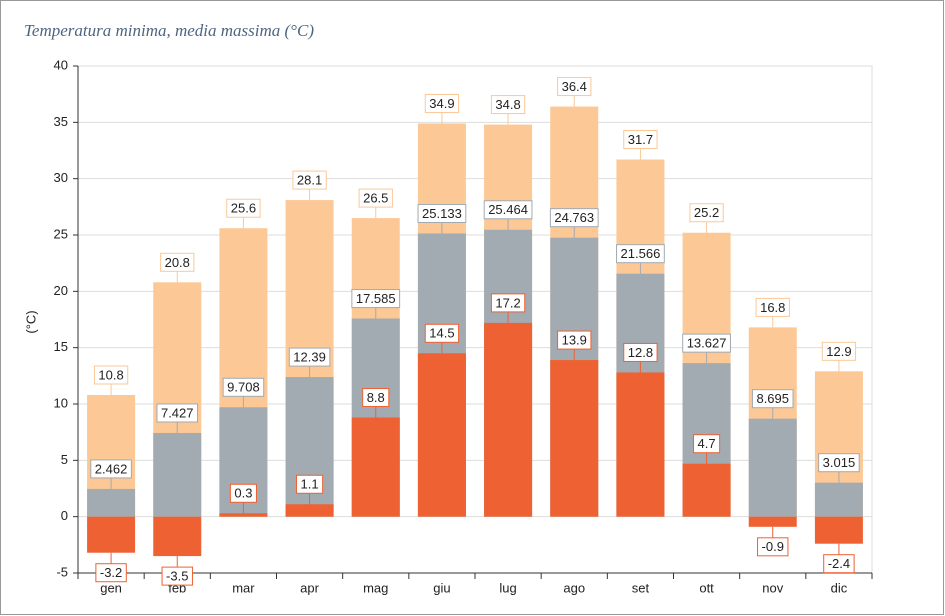  I want to click on y-tick-label: 30, so click(61, 177).